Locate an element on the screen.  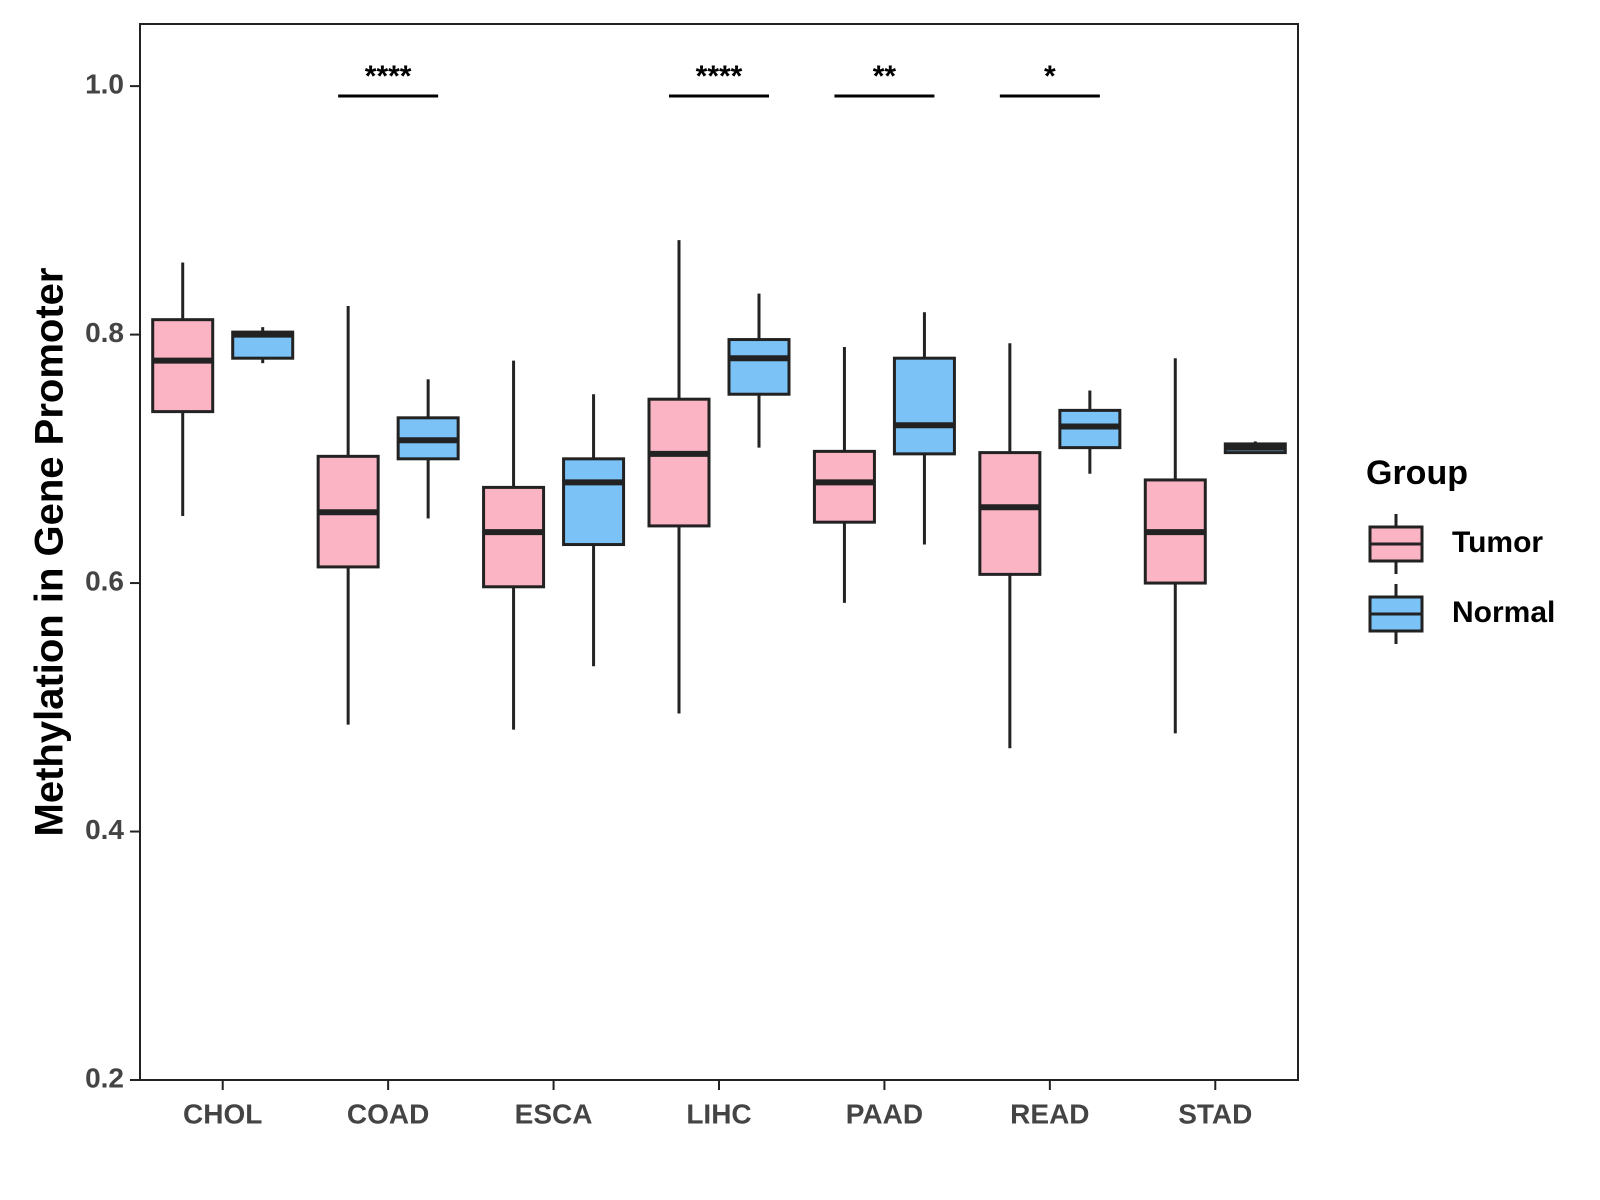
box-tumor-read is located at coordinates (1010, 546).